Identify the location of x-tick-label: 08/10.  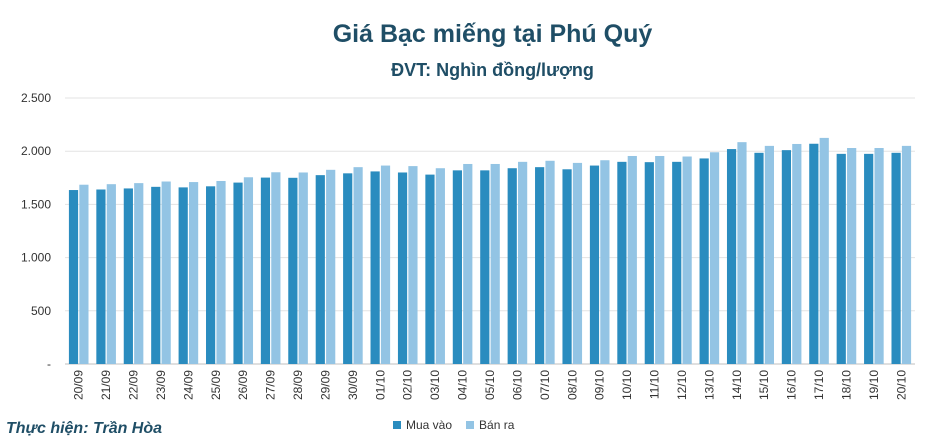
(572, 385).